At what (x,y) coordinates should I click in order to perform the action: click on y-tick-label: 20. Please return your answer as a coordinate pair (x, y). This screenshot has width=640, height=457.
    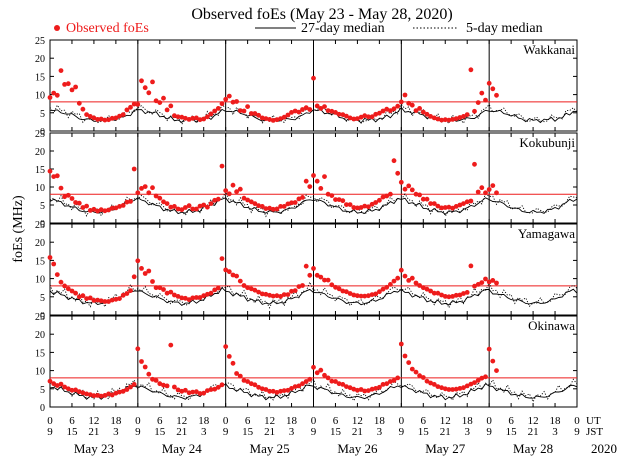
    Looking at the image, I should click on (40, 243).